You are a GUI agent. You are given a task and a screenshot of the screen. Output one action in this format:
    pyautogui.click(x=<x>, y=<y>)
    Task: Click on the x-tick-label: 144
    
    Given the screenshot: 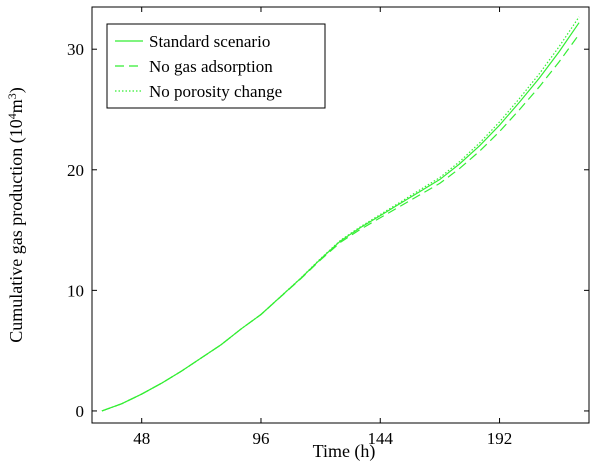 What is the action you would take?
    pyautogui.click(x=381, y=438)
    